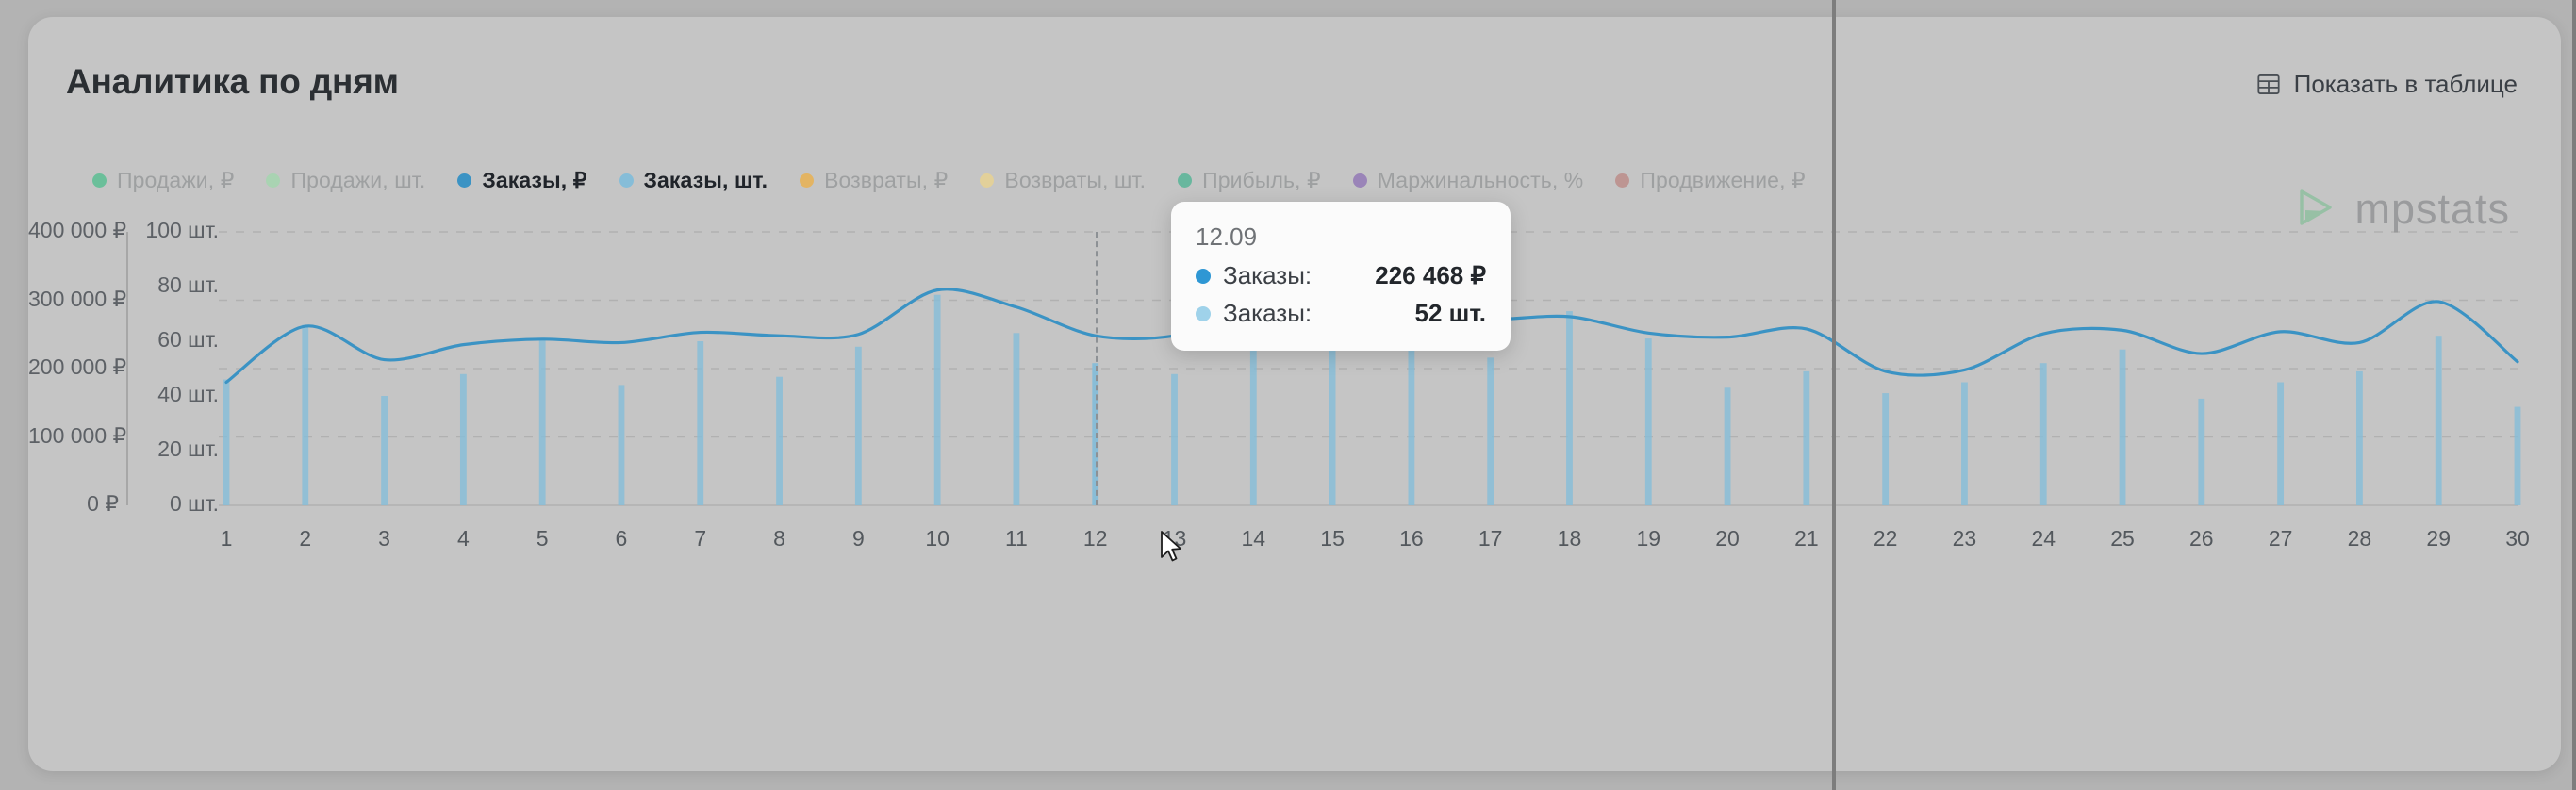 The height and width of the screenshot is (790, 2576). I want to click on legend-item-marzhinalnost: Маржинальность, %, so click(1468, 181).